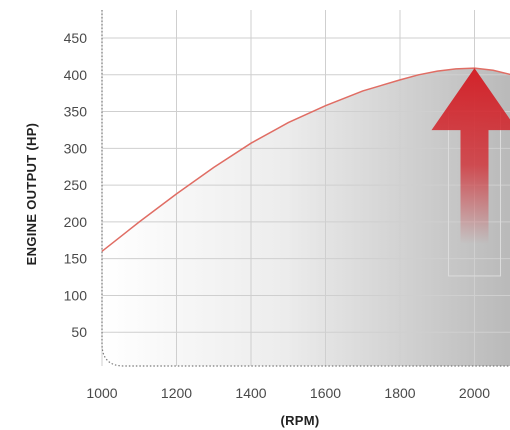 This screenshot has height=430, width=510. I want to click on y-tick-label: 450, so click(76, 38).